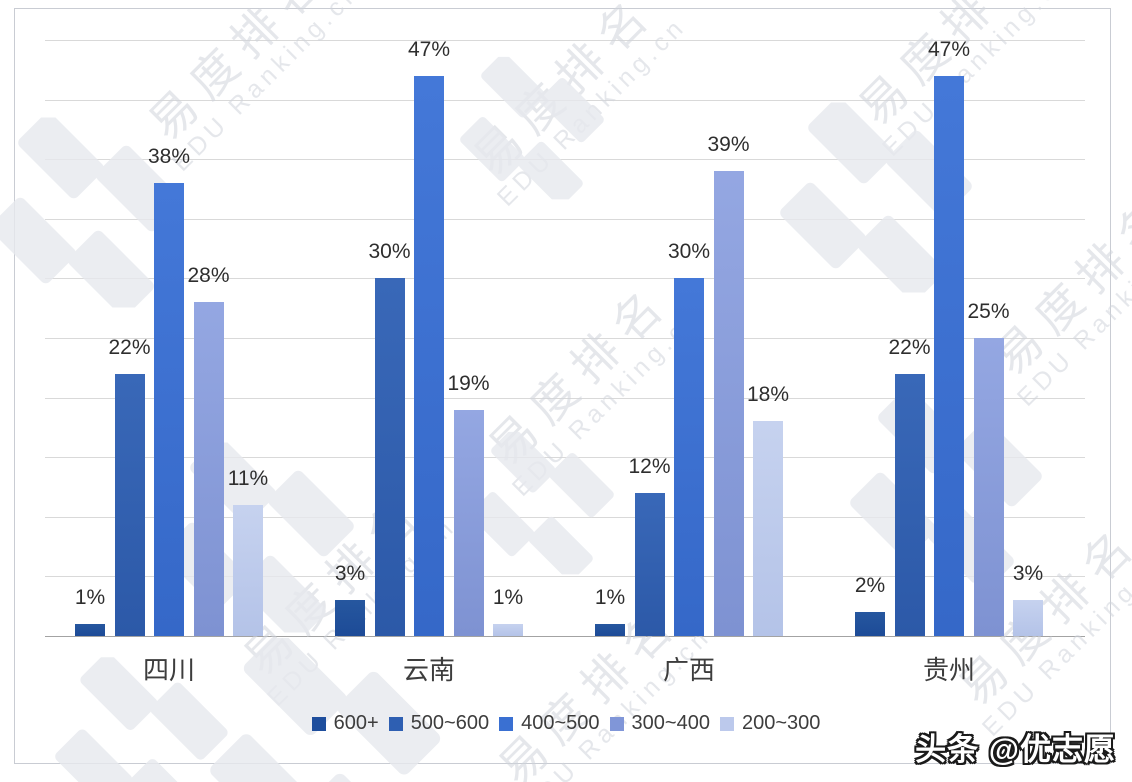  Describe the element at coordinates (948, 670) in the screenshot. I see `category-label: 贵州` at that location.